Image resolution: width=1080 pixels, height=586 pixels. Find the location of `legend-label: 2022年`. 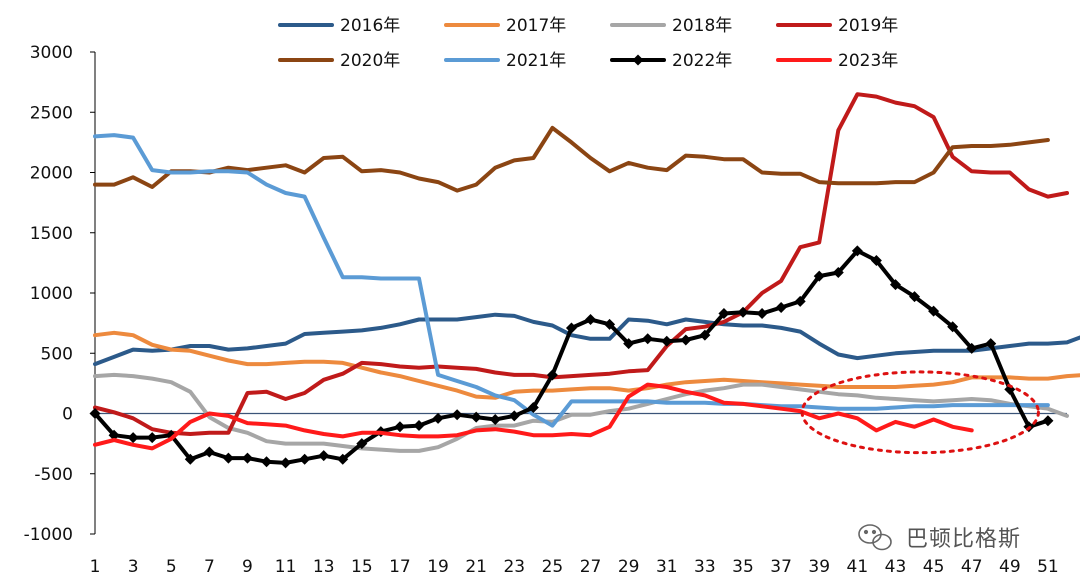

legend-label: 2022年 is located at coordinates (702, 61).